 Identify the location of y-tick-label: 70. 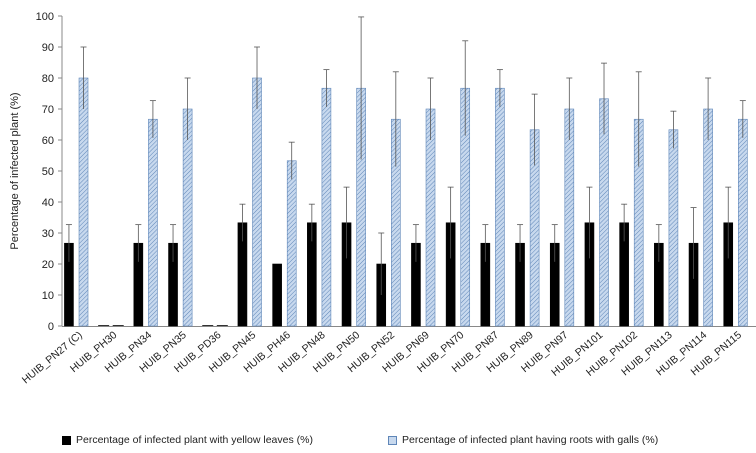
(48, 110).